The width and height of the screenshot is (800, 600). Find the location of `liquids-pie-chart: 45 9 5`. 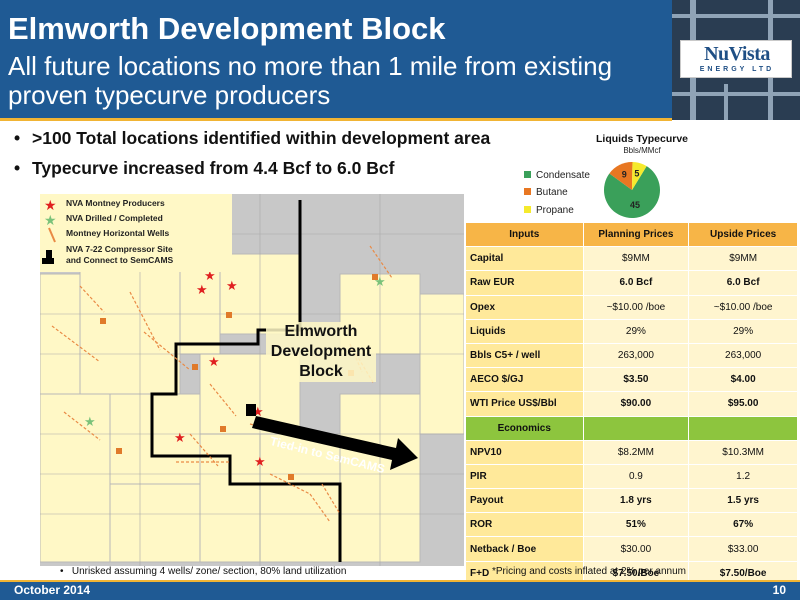

liquids-pie-chart: 45 9 5 is located at coordinates (632, 190).